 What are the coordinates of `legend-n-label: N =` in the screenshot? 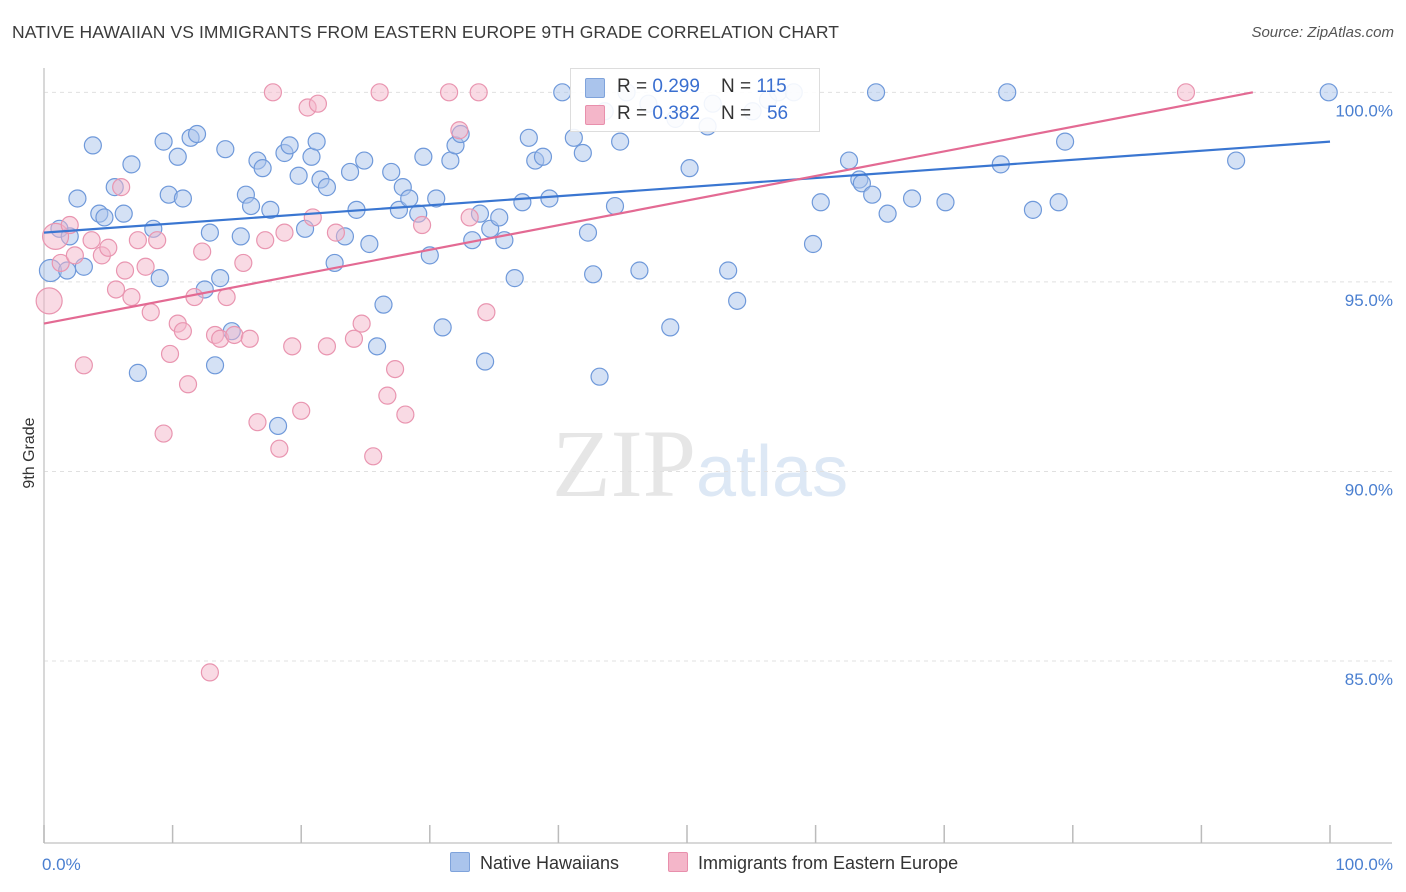 It's located at (739, 113).